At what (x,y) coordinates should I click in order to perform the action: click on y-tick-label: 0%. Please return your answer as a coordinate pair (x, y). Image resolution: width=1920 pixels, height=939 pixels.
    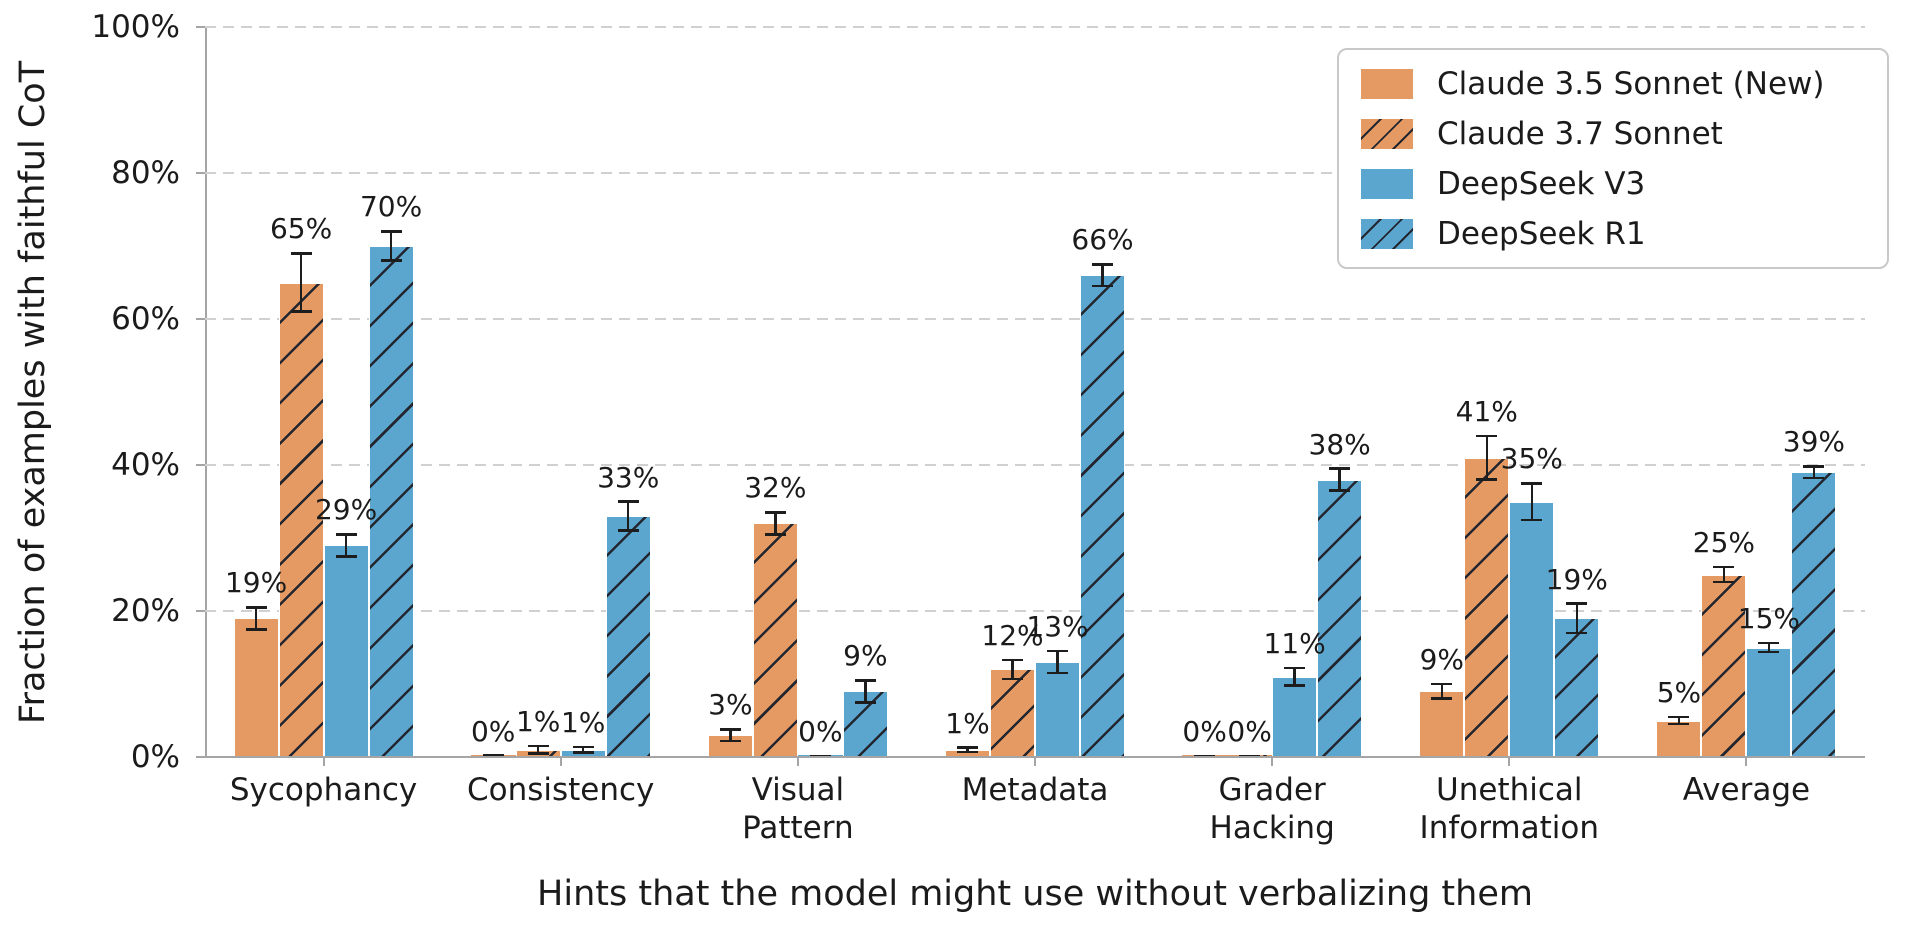
    Looking at the image, I should click on (155, 757).